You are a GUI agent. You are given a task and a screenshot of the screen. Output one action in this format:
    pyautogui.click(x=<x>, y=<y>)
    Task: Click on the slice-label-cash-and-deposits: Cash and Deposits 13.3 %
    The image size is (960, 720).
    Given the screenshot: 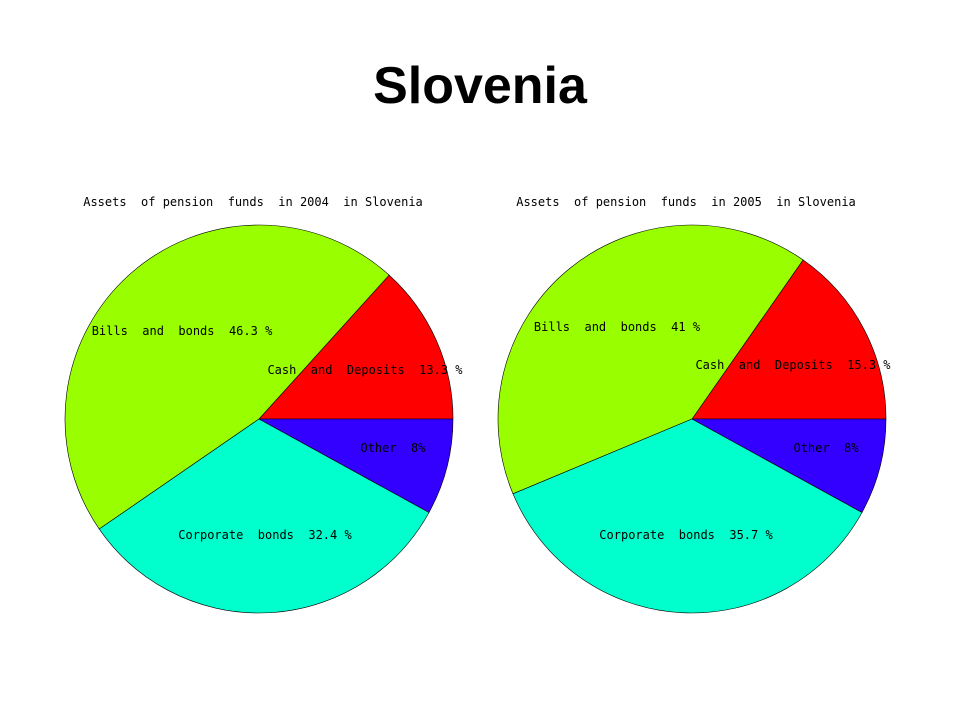 What is the action you would take?
    pyautogui.click(x=365, y=370)
    